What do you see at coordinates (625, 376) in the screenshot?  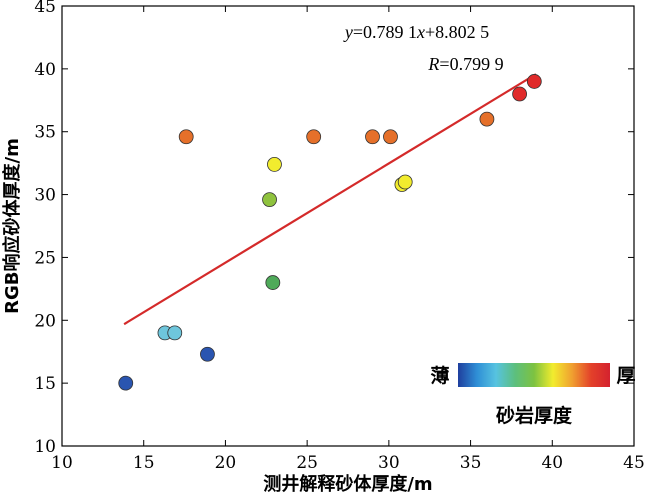 I see `colorbar-thick-label: 厚` at bounding box center [625, 376].